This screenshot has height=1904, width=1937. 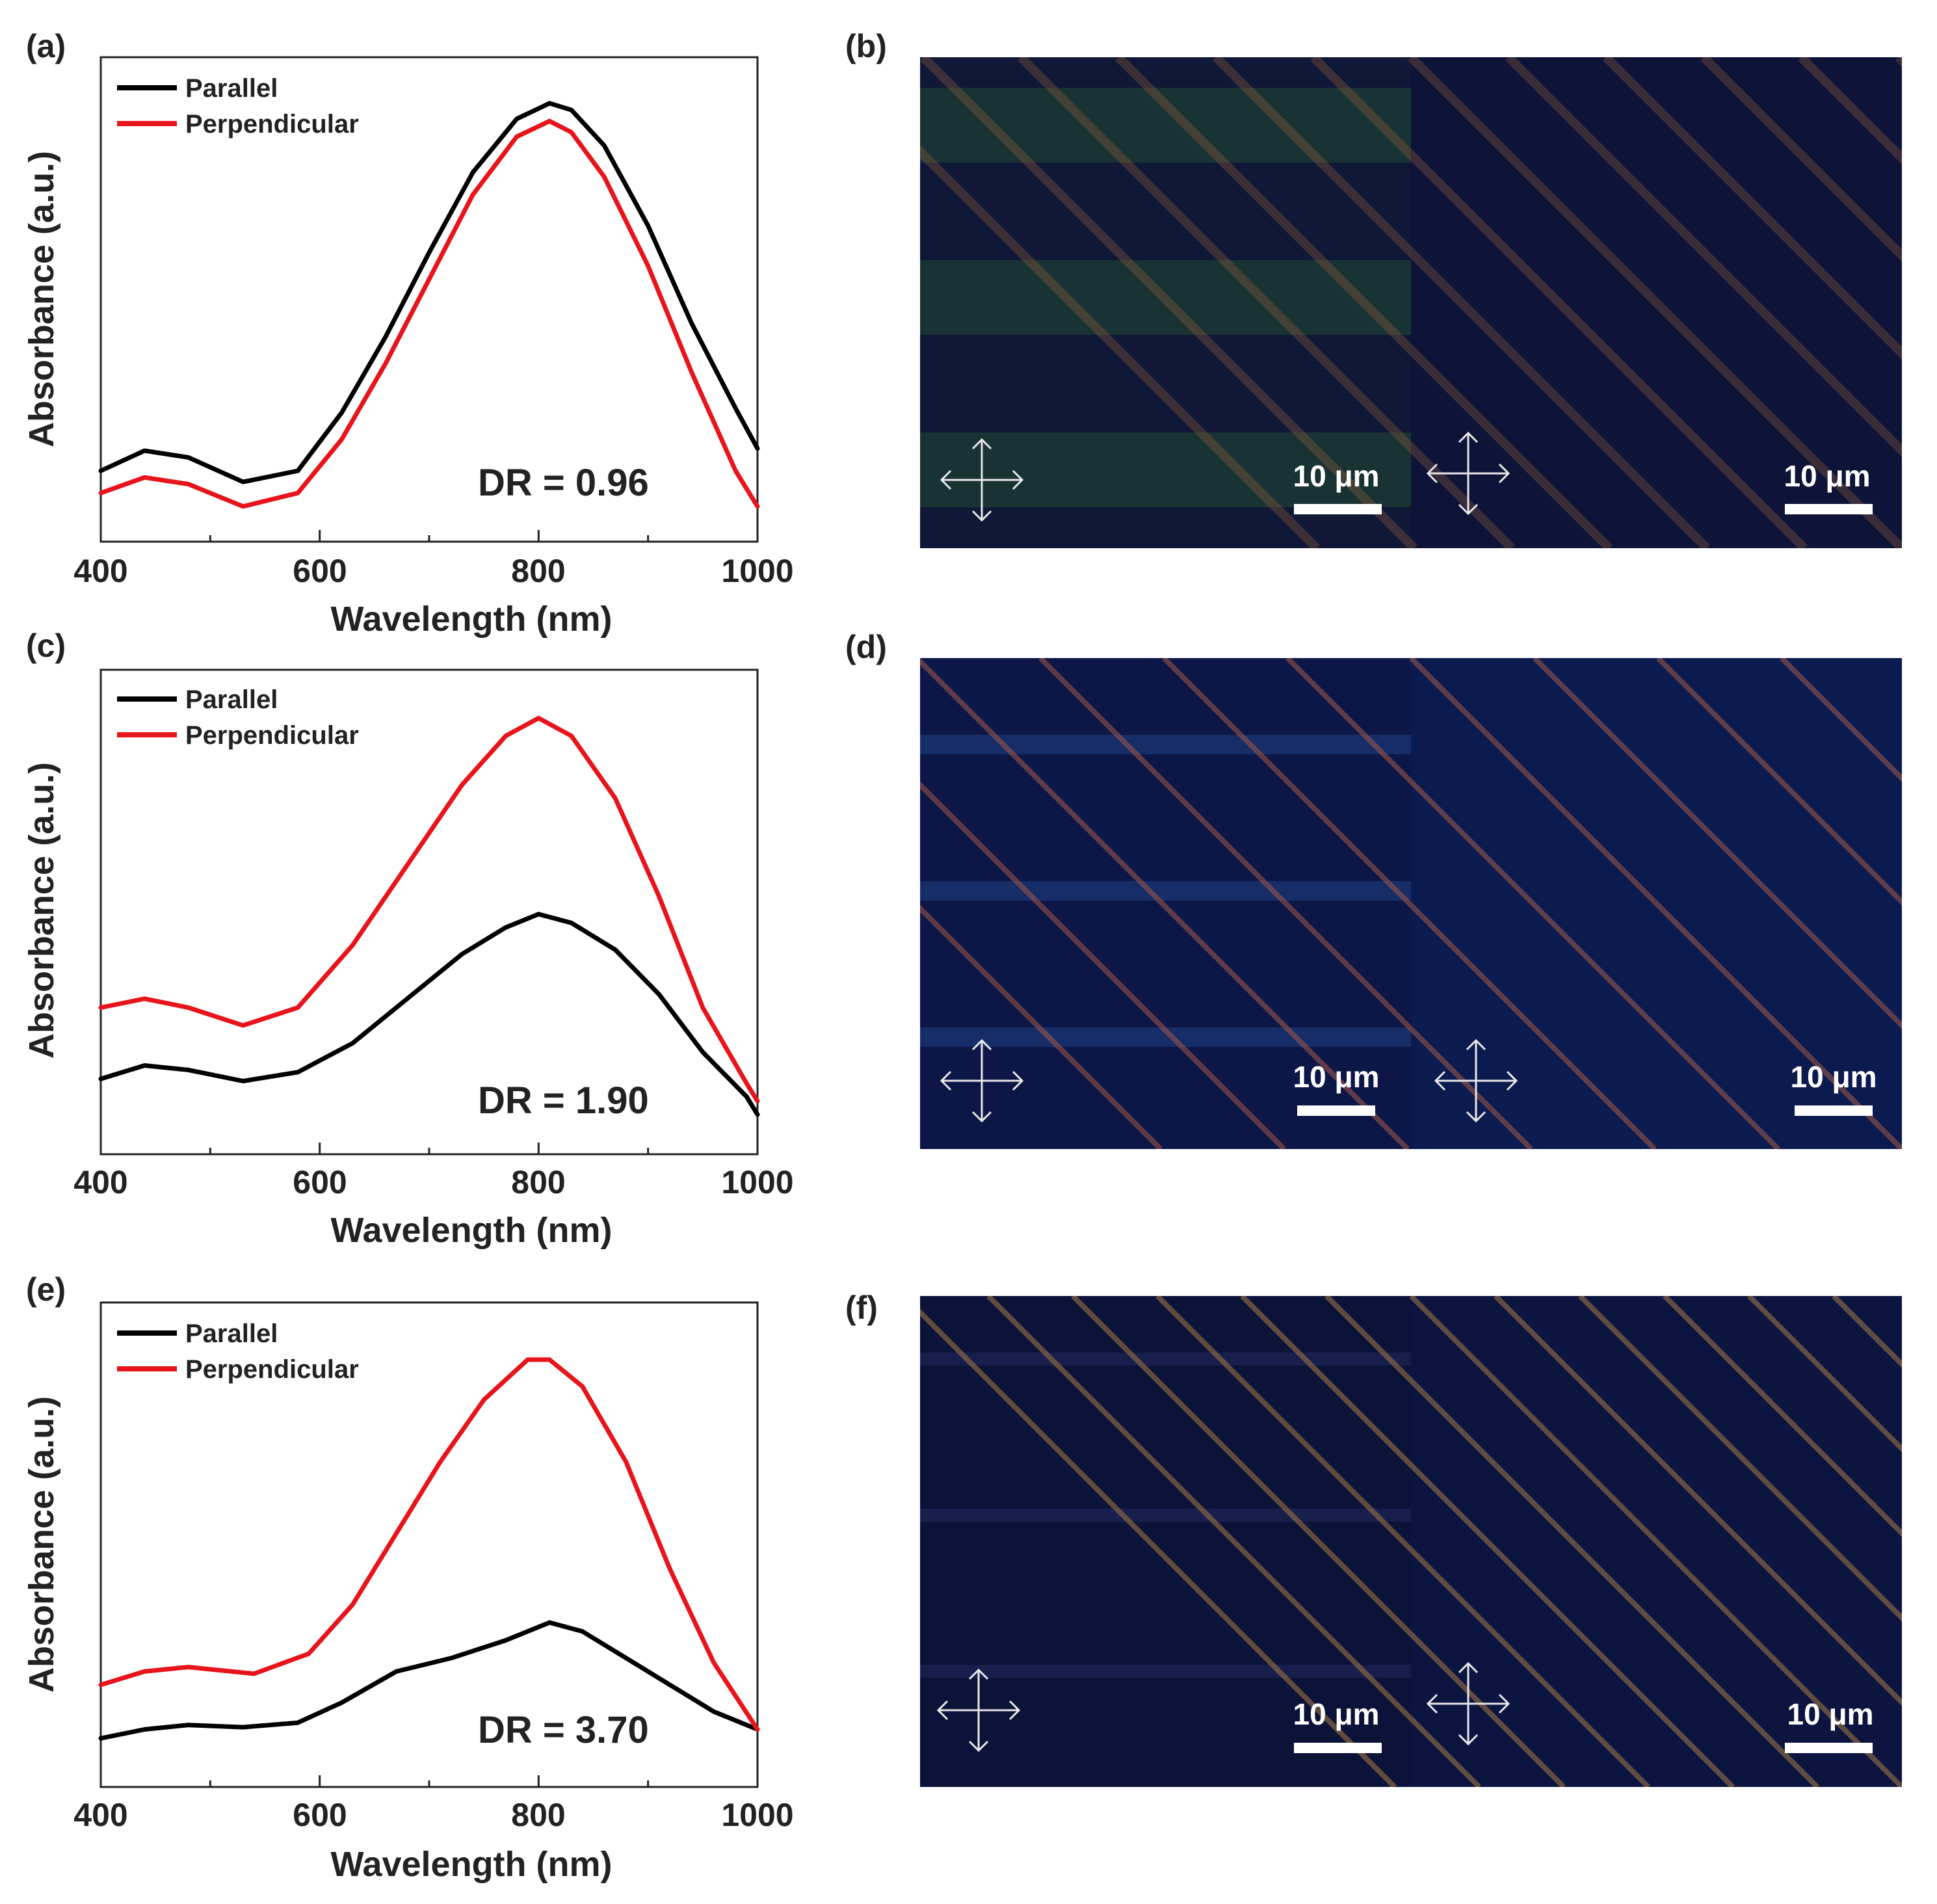 What do you see at coordinates (564, 483) in the screenshot?
I see `dr-annotation: DR = 0.96` at bounding box center [564, 483].